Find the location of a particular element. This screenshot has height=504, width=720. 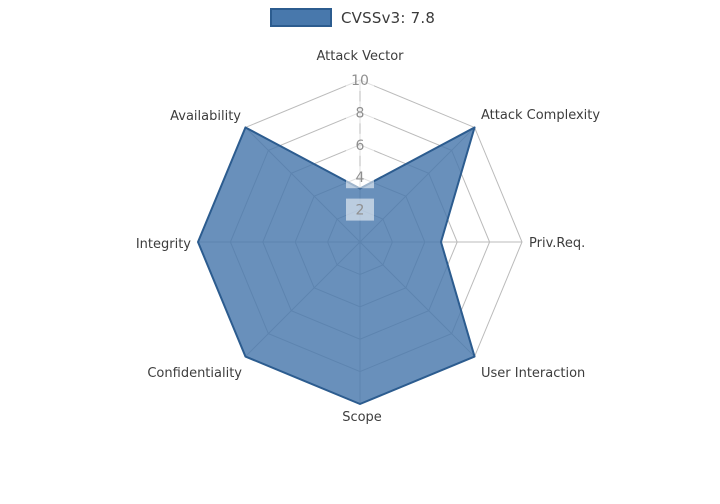

radial-tick-label: 10 is located at coordinates (360, 81).